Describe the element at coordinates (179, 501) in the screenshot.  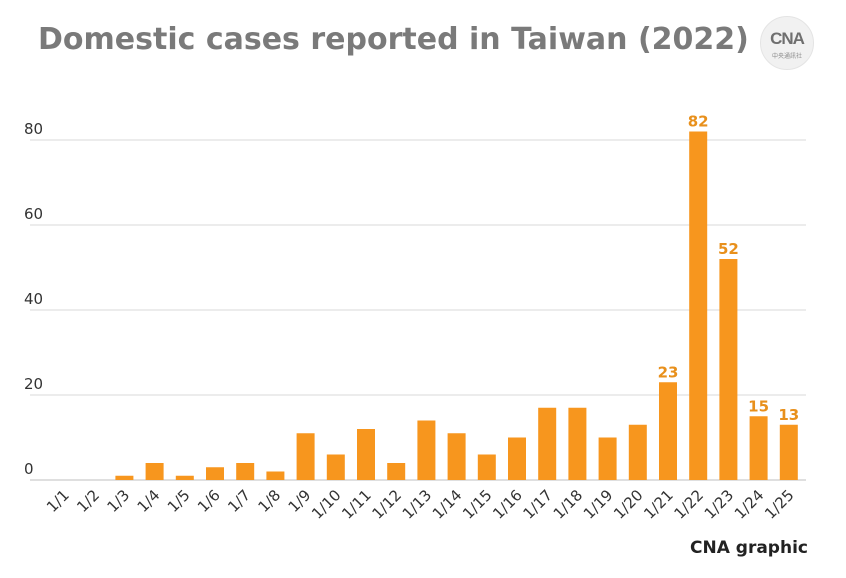
I see `x-tick-label: 1/5` at that location.